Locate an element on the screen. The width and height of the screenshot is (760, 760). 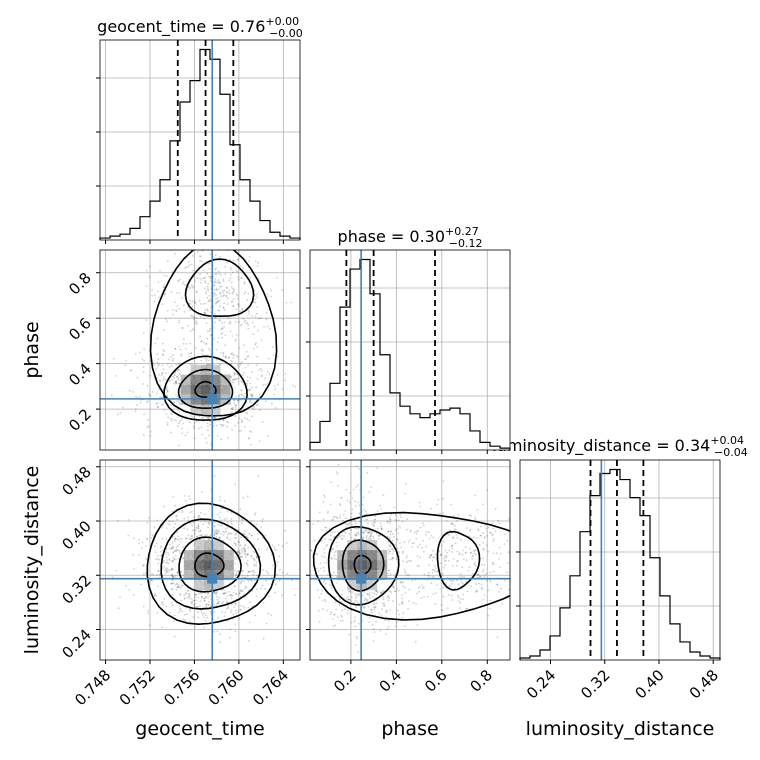
x-tick-label: 0.2 is located at coordinates (345, 681).